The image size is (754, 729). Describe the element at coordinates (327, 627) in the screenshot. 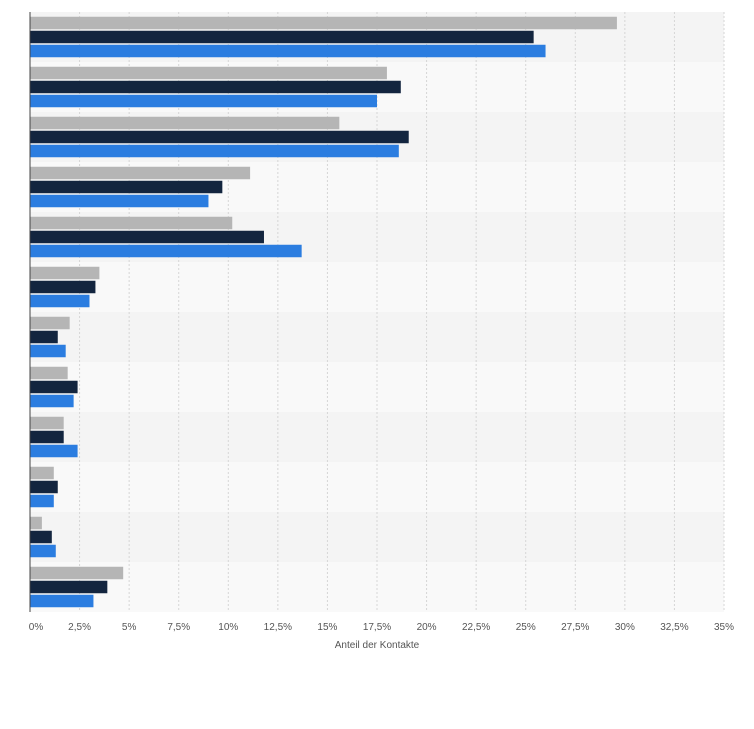

I see `x-tick-label: 15%` at that location.